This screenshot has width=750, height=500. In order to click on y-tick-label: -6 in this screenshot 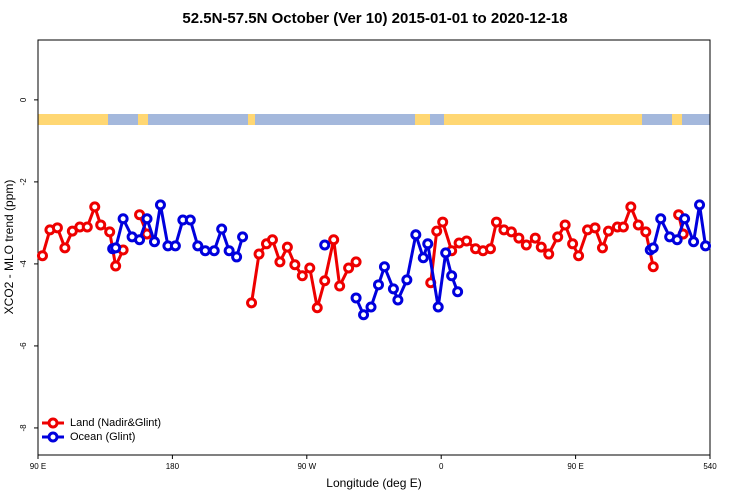, I will do `click(23, 346)`.